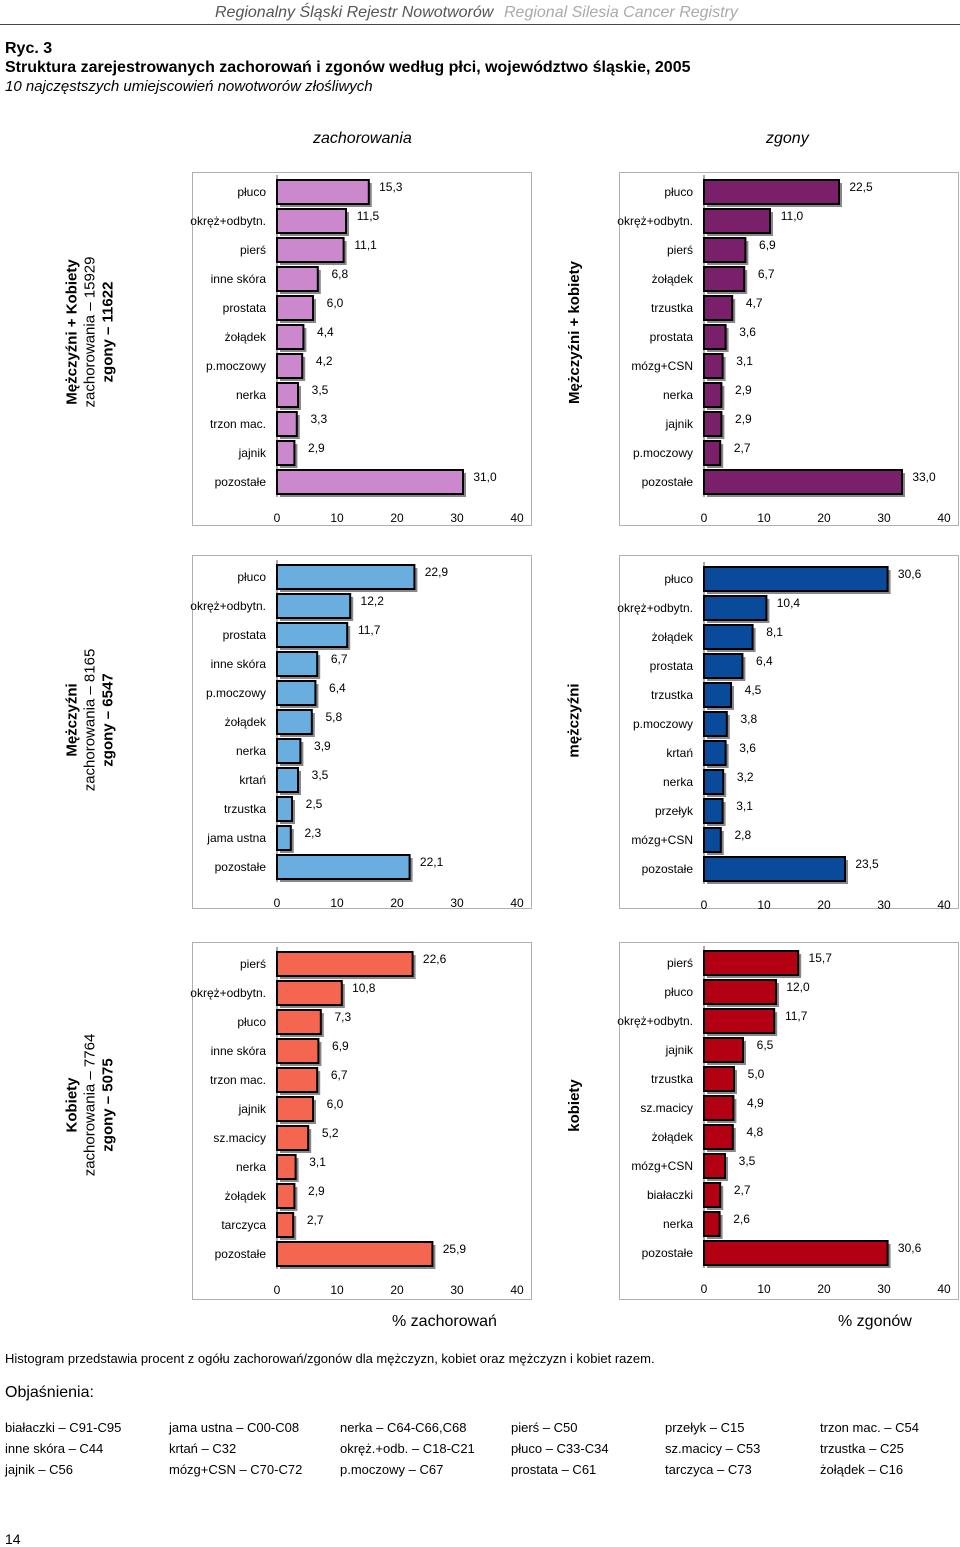 The width and height of the screenshot is (960, 1547). What do you see at coordinates (875, 1321) in the screenshot?
I see `axis-title-deaths: % zgonów` at bounding box center [875, 1321].